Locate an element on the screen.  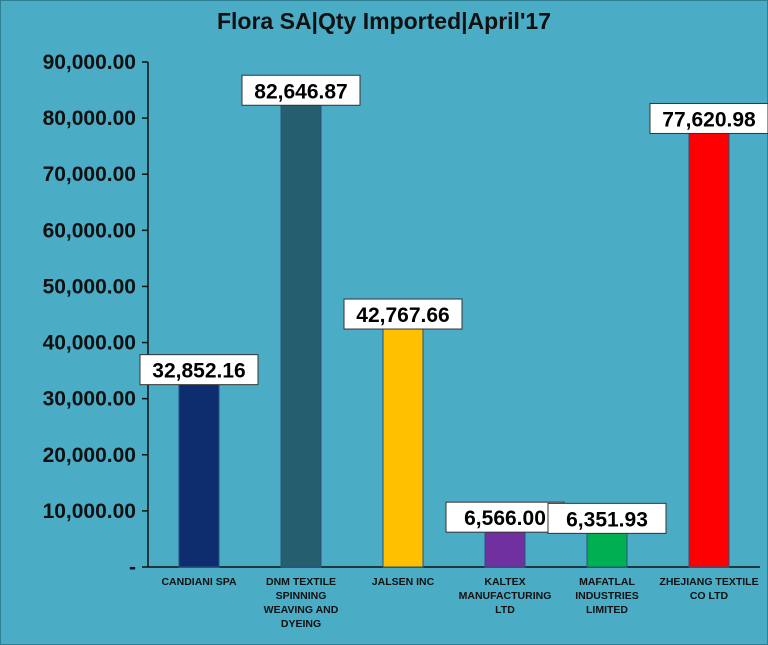
x-tick-label: KALTEX MANUFACTURING LTD is located at coordinates (505, 596).